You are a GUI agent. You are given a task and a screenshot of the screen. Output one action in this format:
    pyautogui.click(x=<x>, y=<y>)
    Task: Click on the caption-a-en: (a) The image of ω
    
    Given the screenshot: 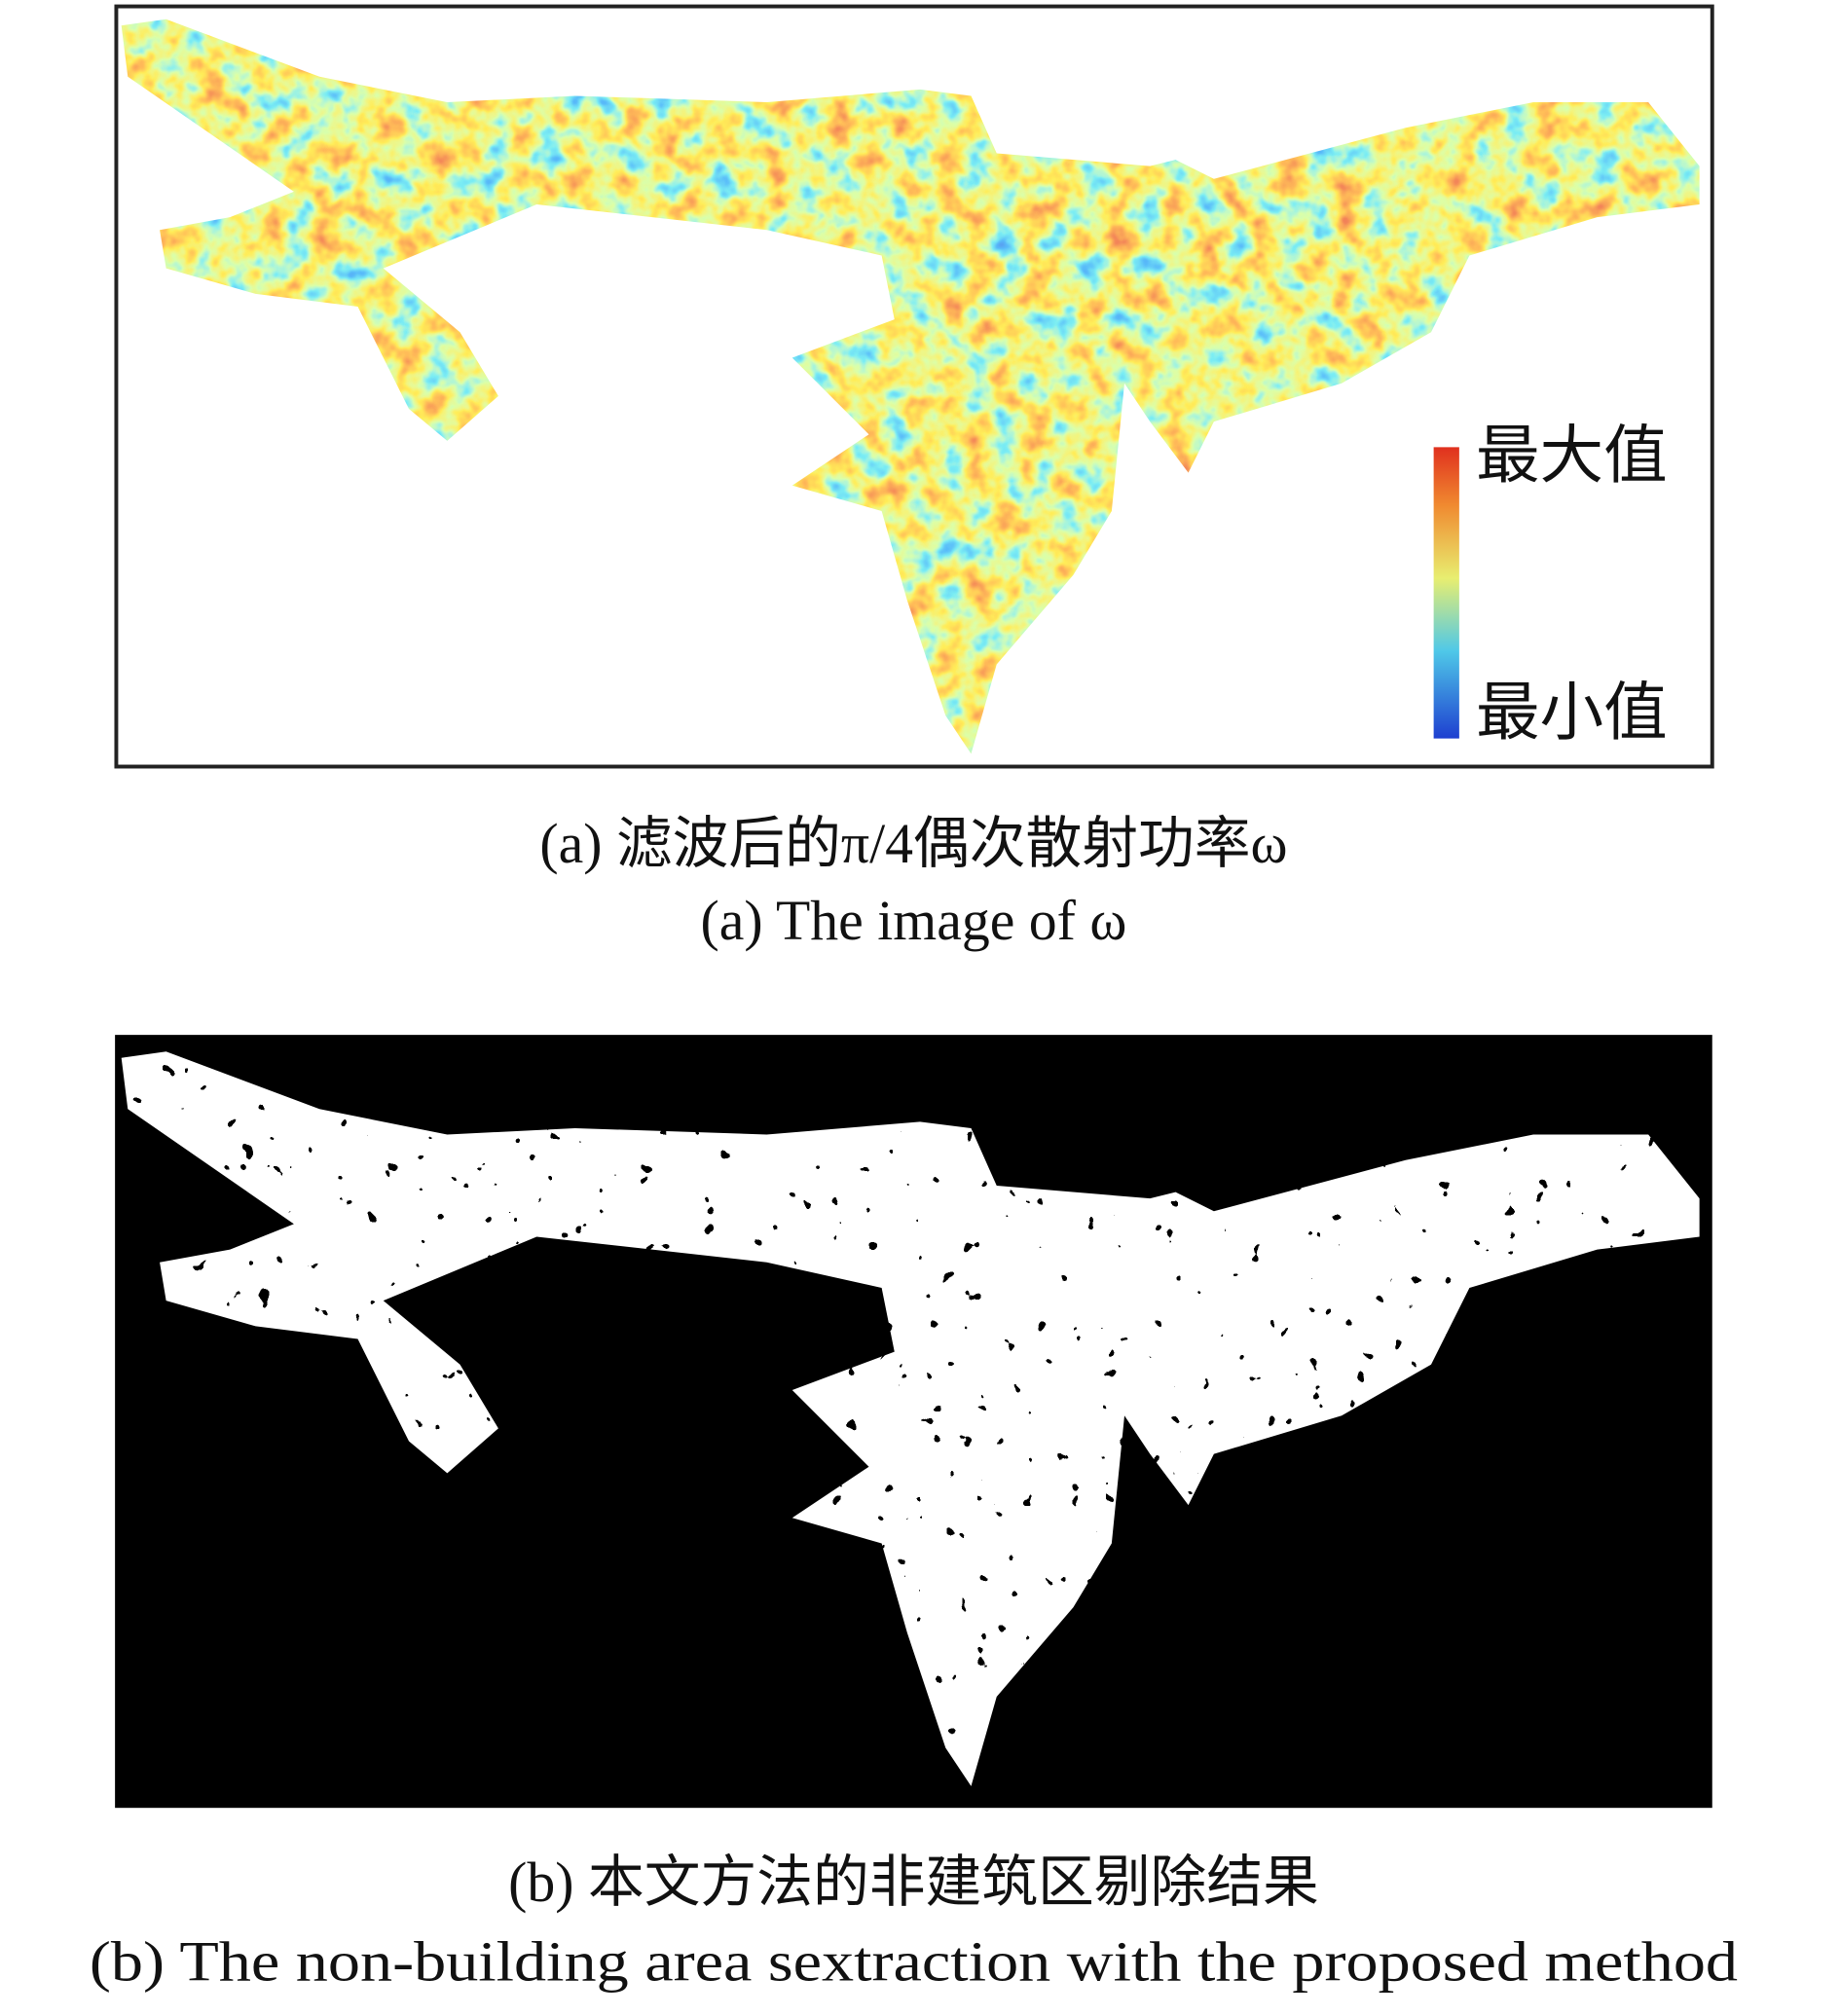 What is the action you would take?
    pyautogui.click(x=914, y=921)
    